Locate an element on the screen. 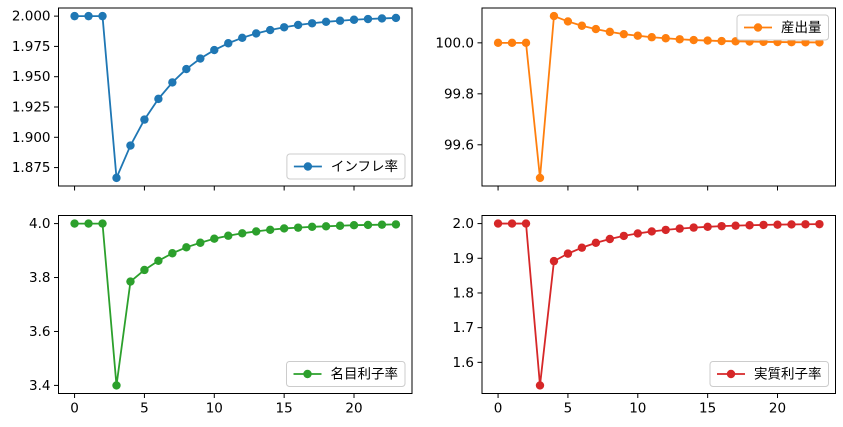 Image resolution: width=843 pixels, height=427 pixels. legend: インフレ率 is located at coordinates (346, 166).